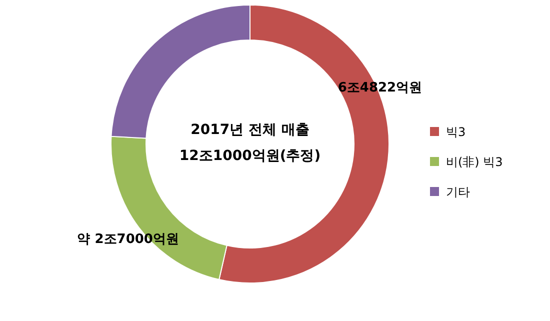  Describe the element at coordinates (458, 192) in the screenshot. I see `legend-label: 기타` at that location.